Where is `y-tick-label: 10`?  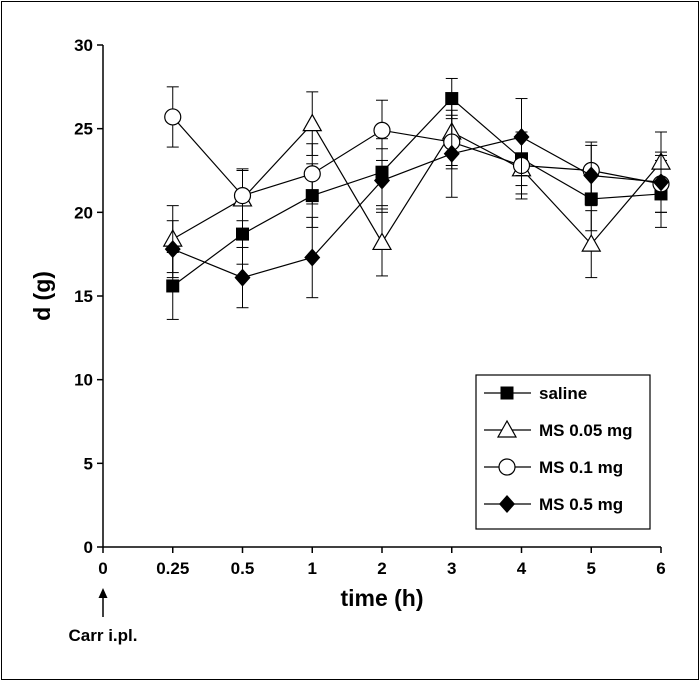 y-tick-label: 10 is located at coordinates (83, 380).